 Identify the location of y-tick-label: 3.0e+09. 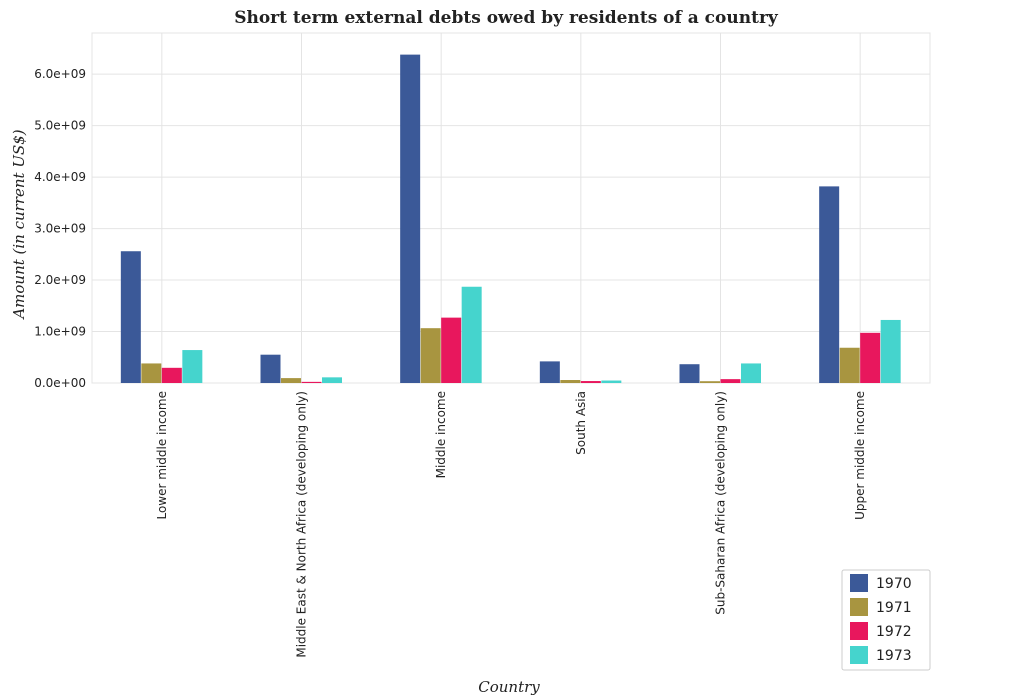
(60, 229).